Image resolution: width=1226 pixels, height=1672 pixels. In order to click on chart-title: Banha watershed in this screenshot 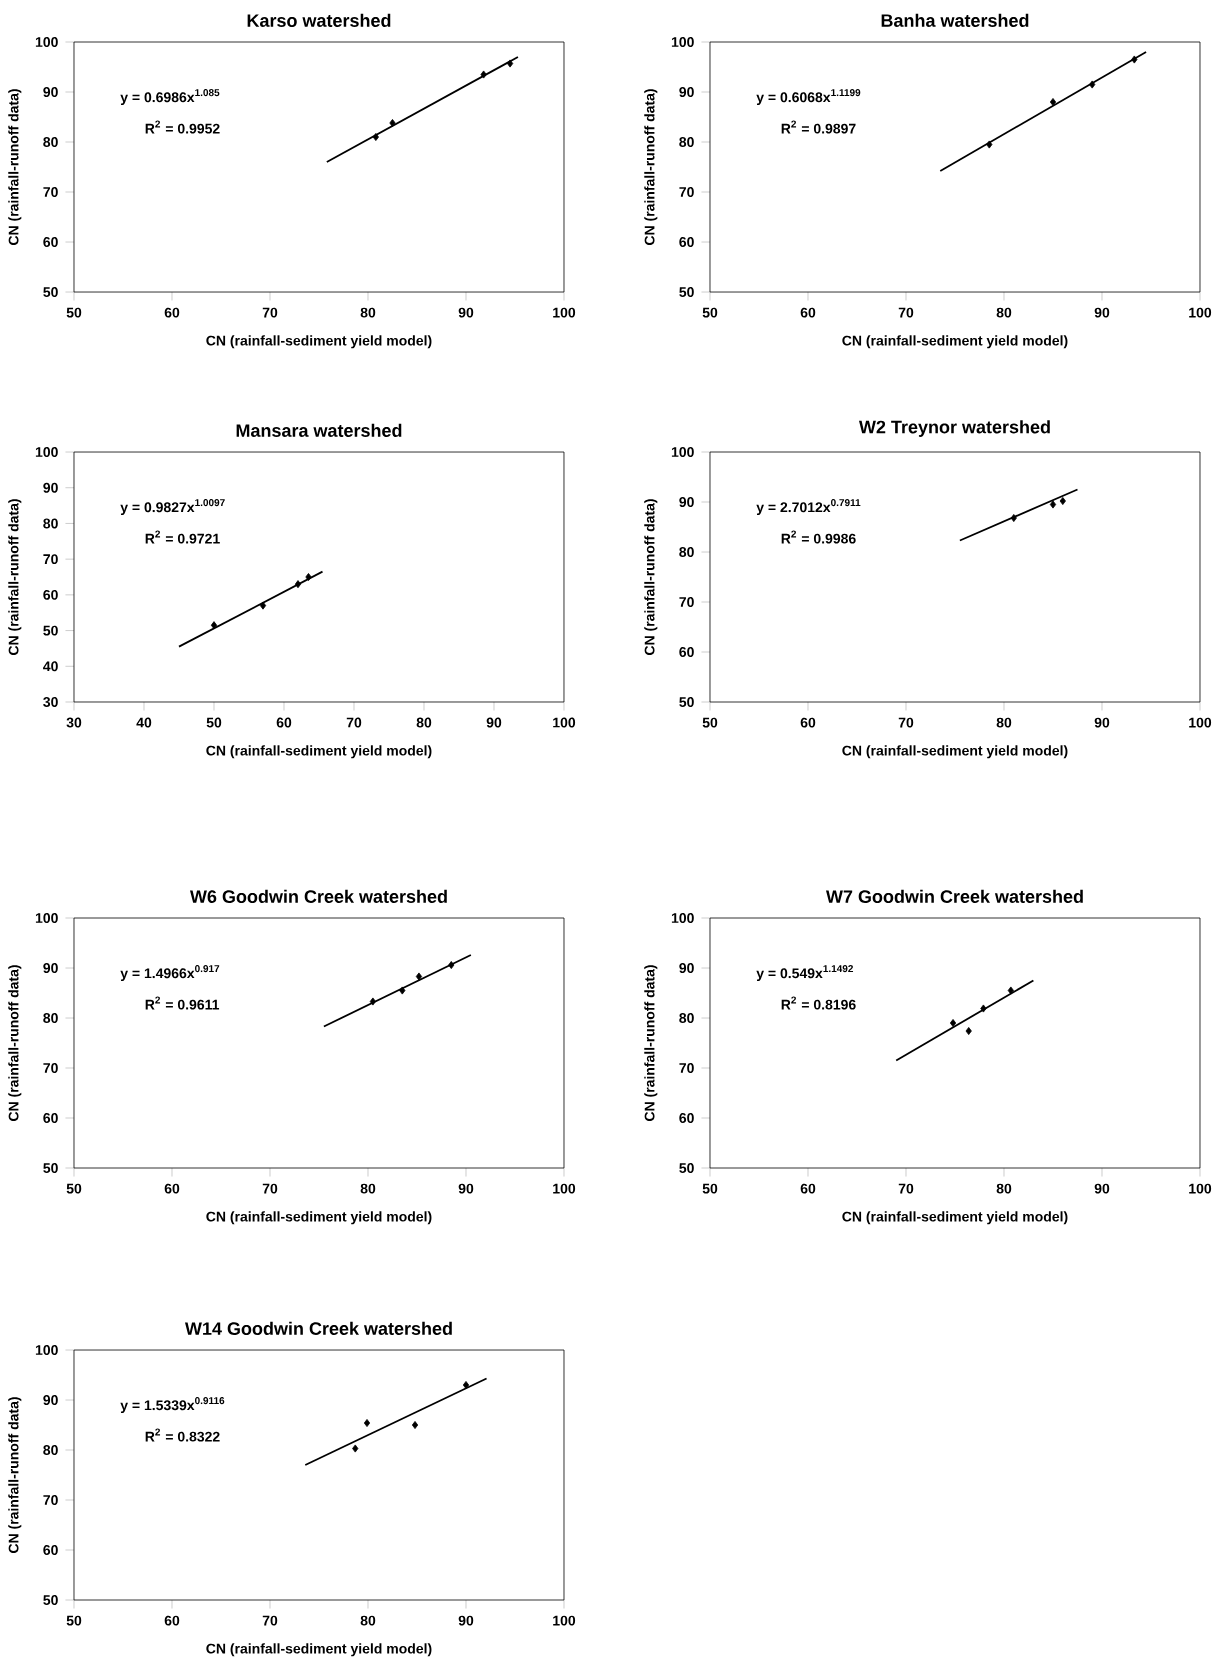, I will do `click(955, 20)`.